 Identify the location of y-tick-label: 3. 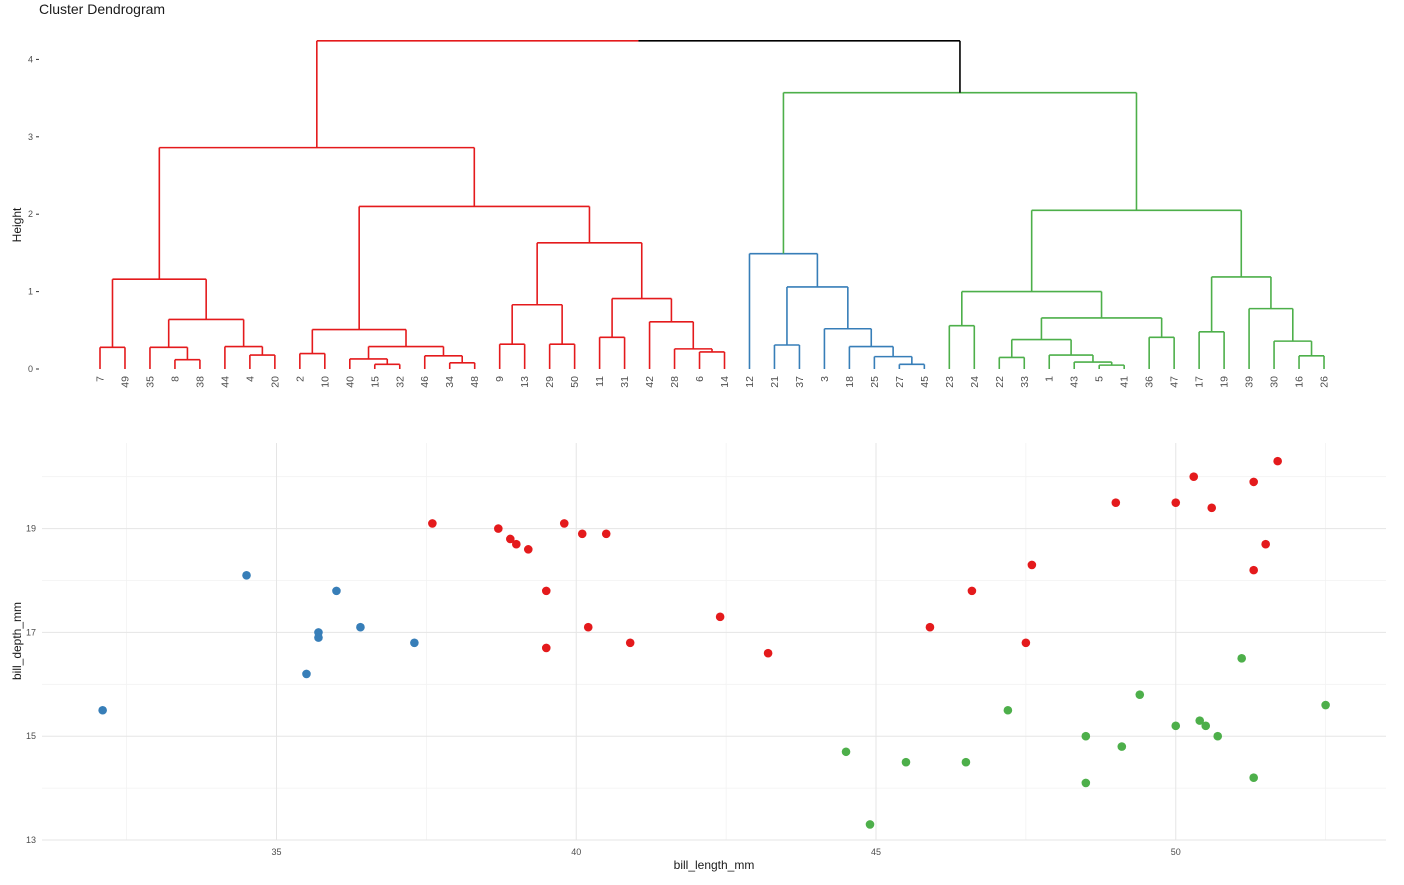
(30, 137).